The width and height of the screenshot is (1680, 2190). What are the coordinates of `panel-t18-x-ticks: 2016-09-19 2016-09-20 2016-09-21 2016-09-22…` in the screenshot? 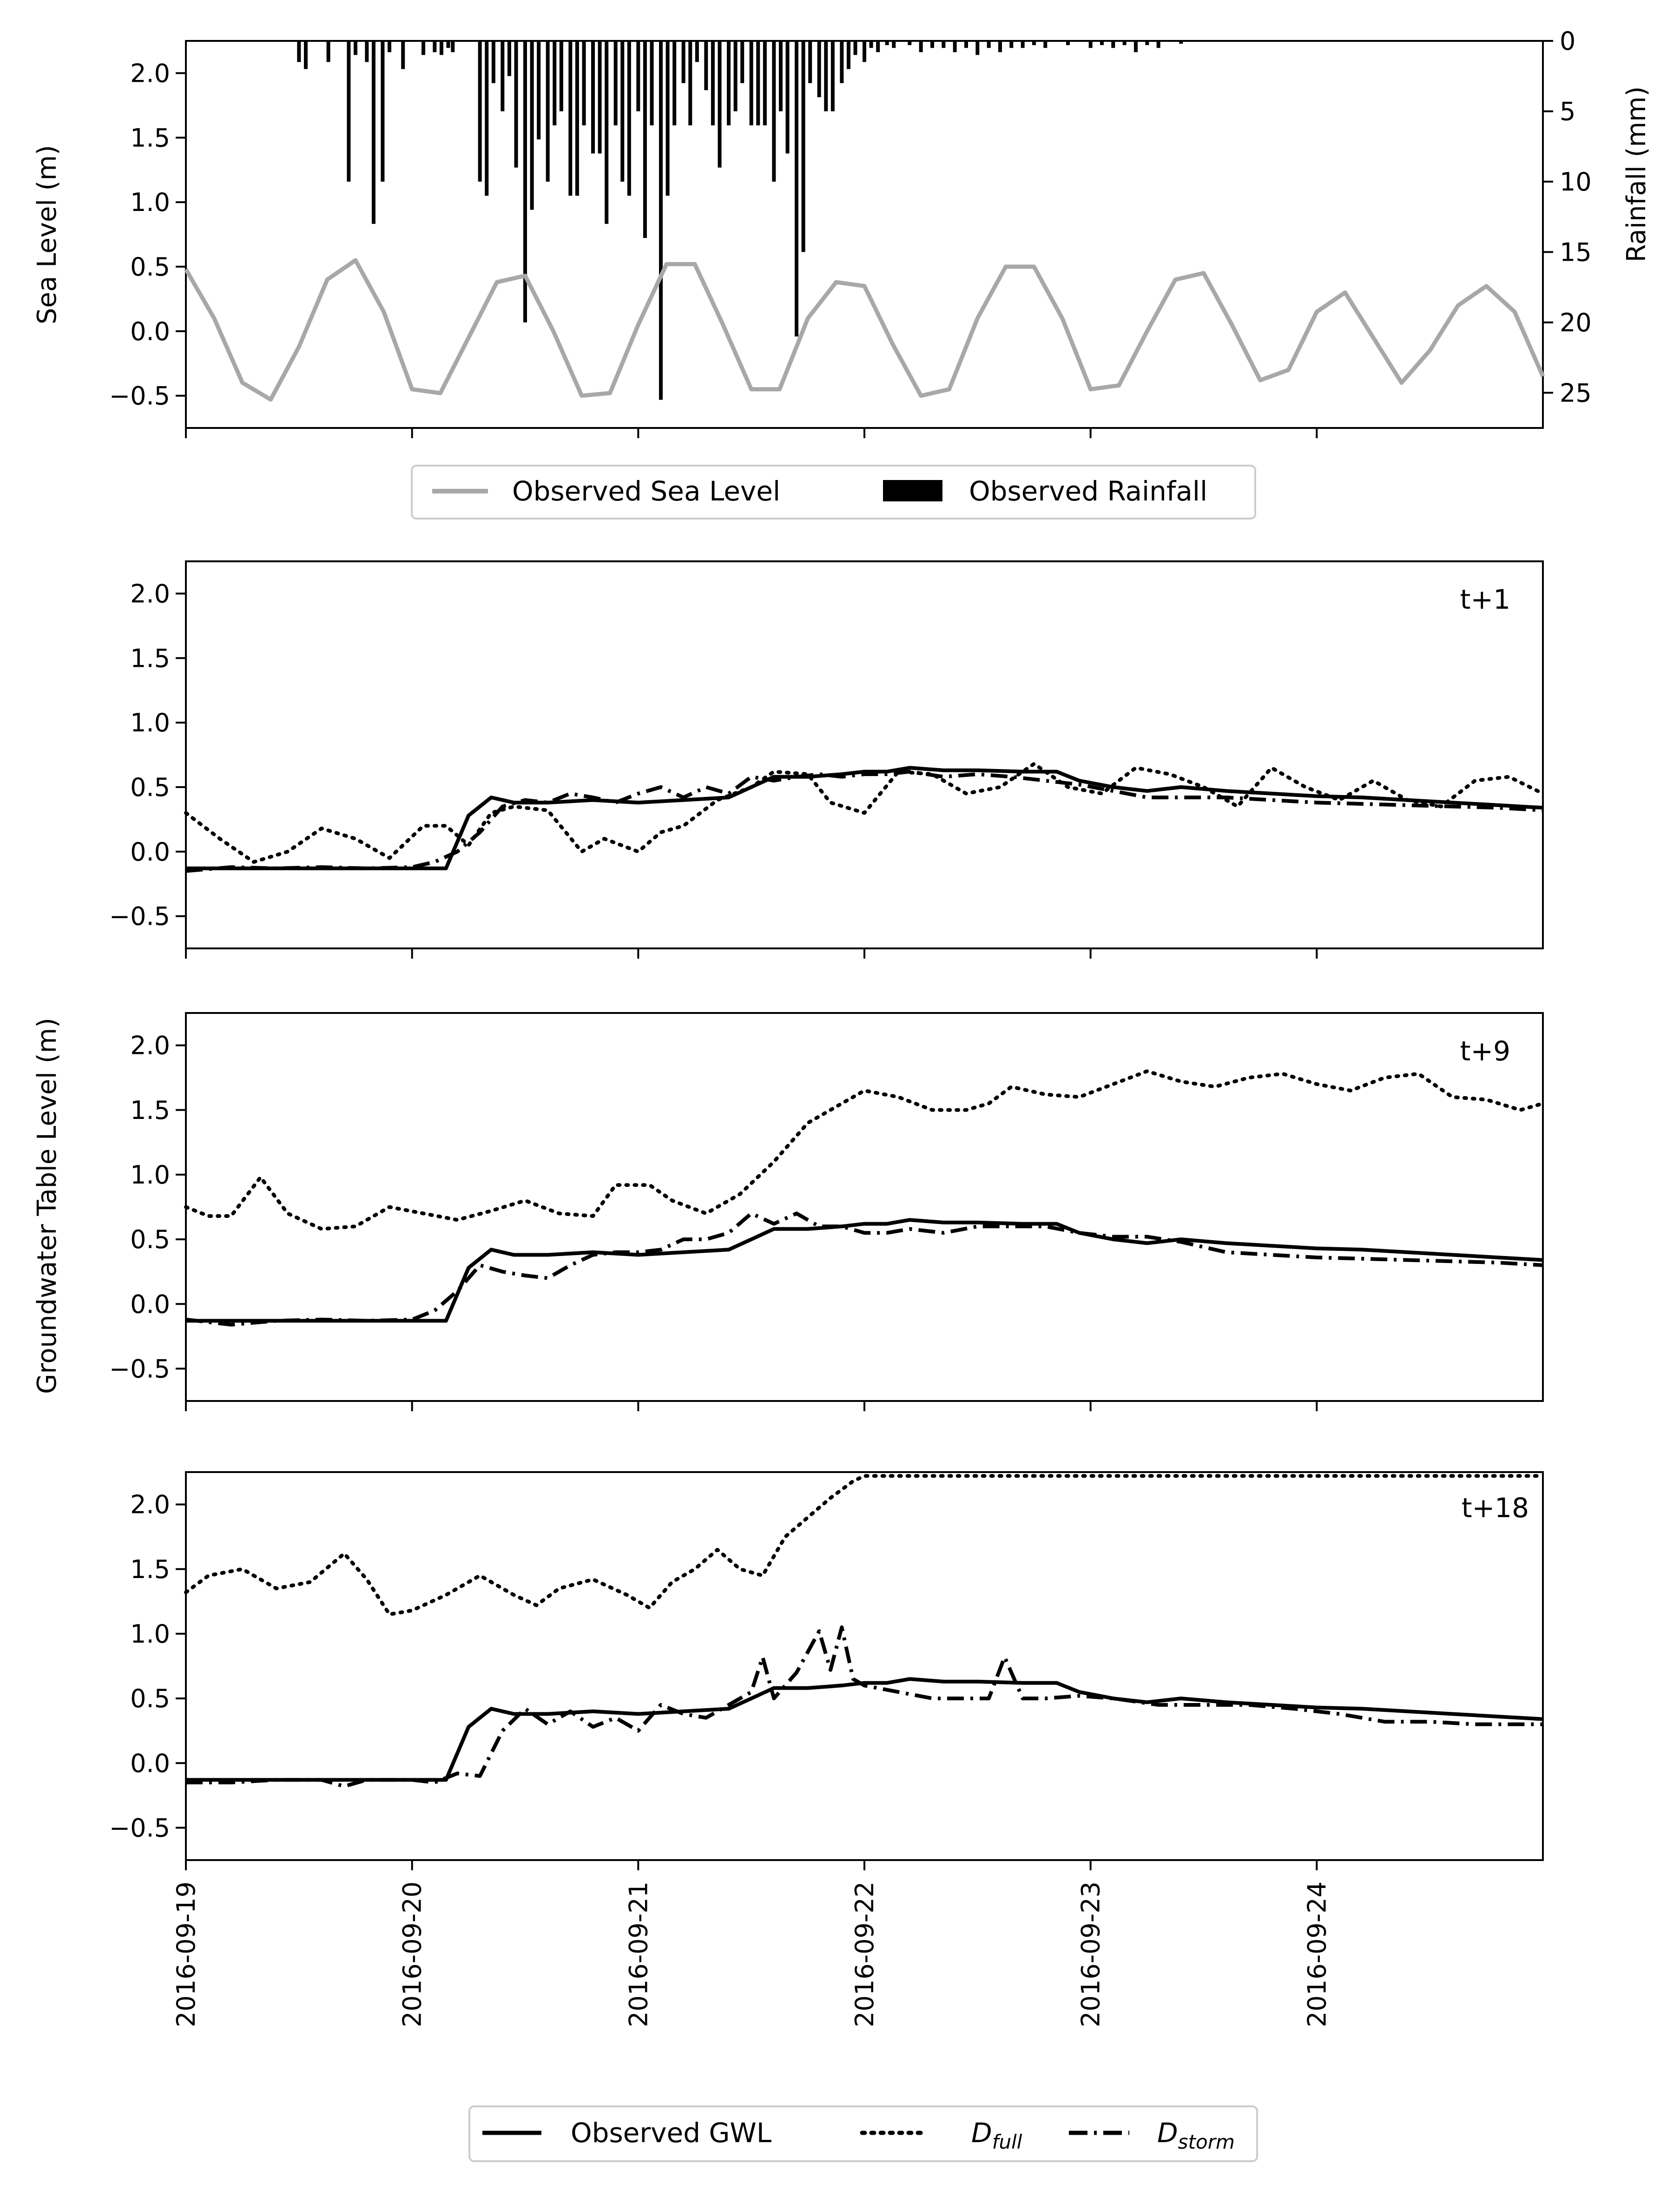 It's located at (751, 1944).